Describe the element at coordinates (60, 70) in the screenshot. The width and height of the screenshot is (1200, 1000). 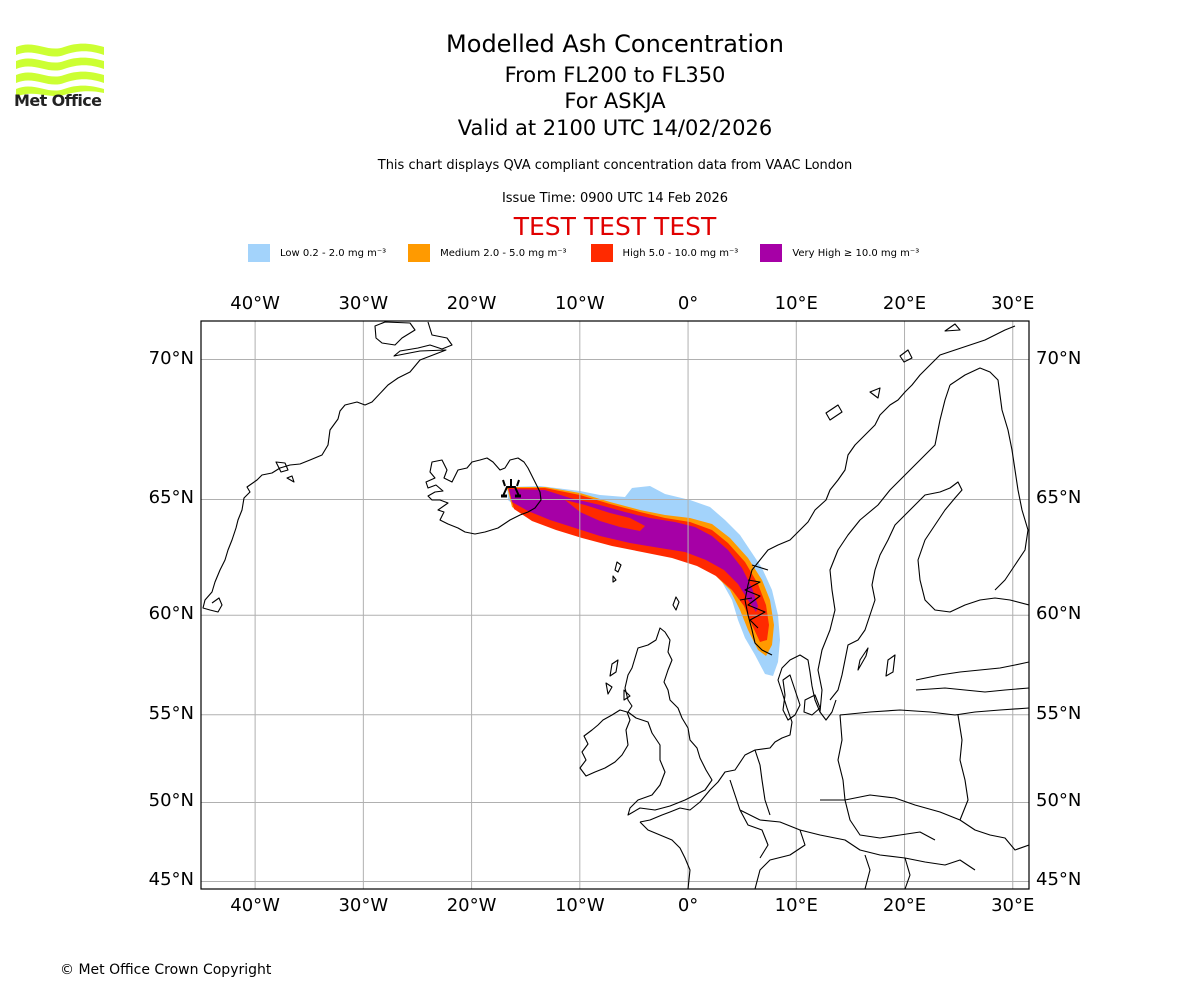
I see `met-office-logo-icon` at that location.